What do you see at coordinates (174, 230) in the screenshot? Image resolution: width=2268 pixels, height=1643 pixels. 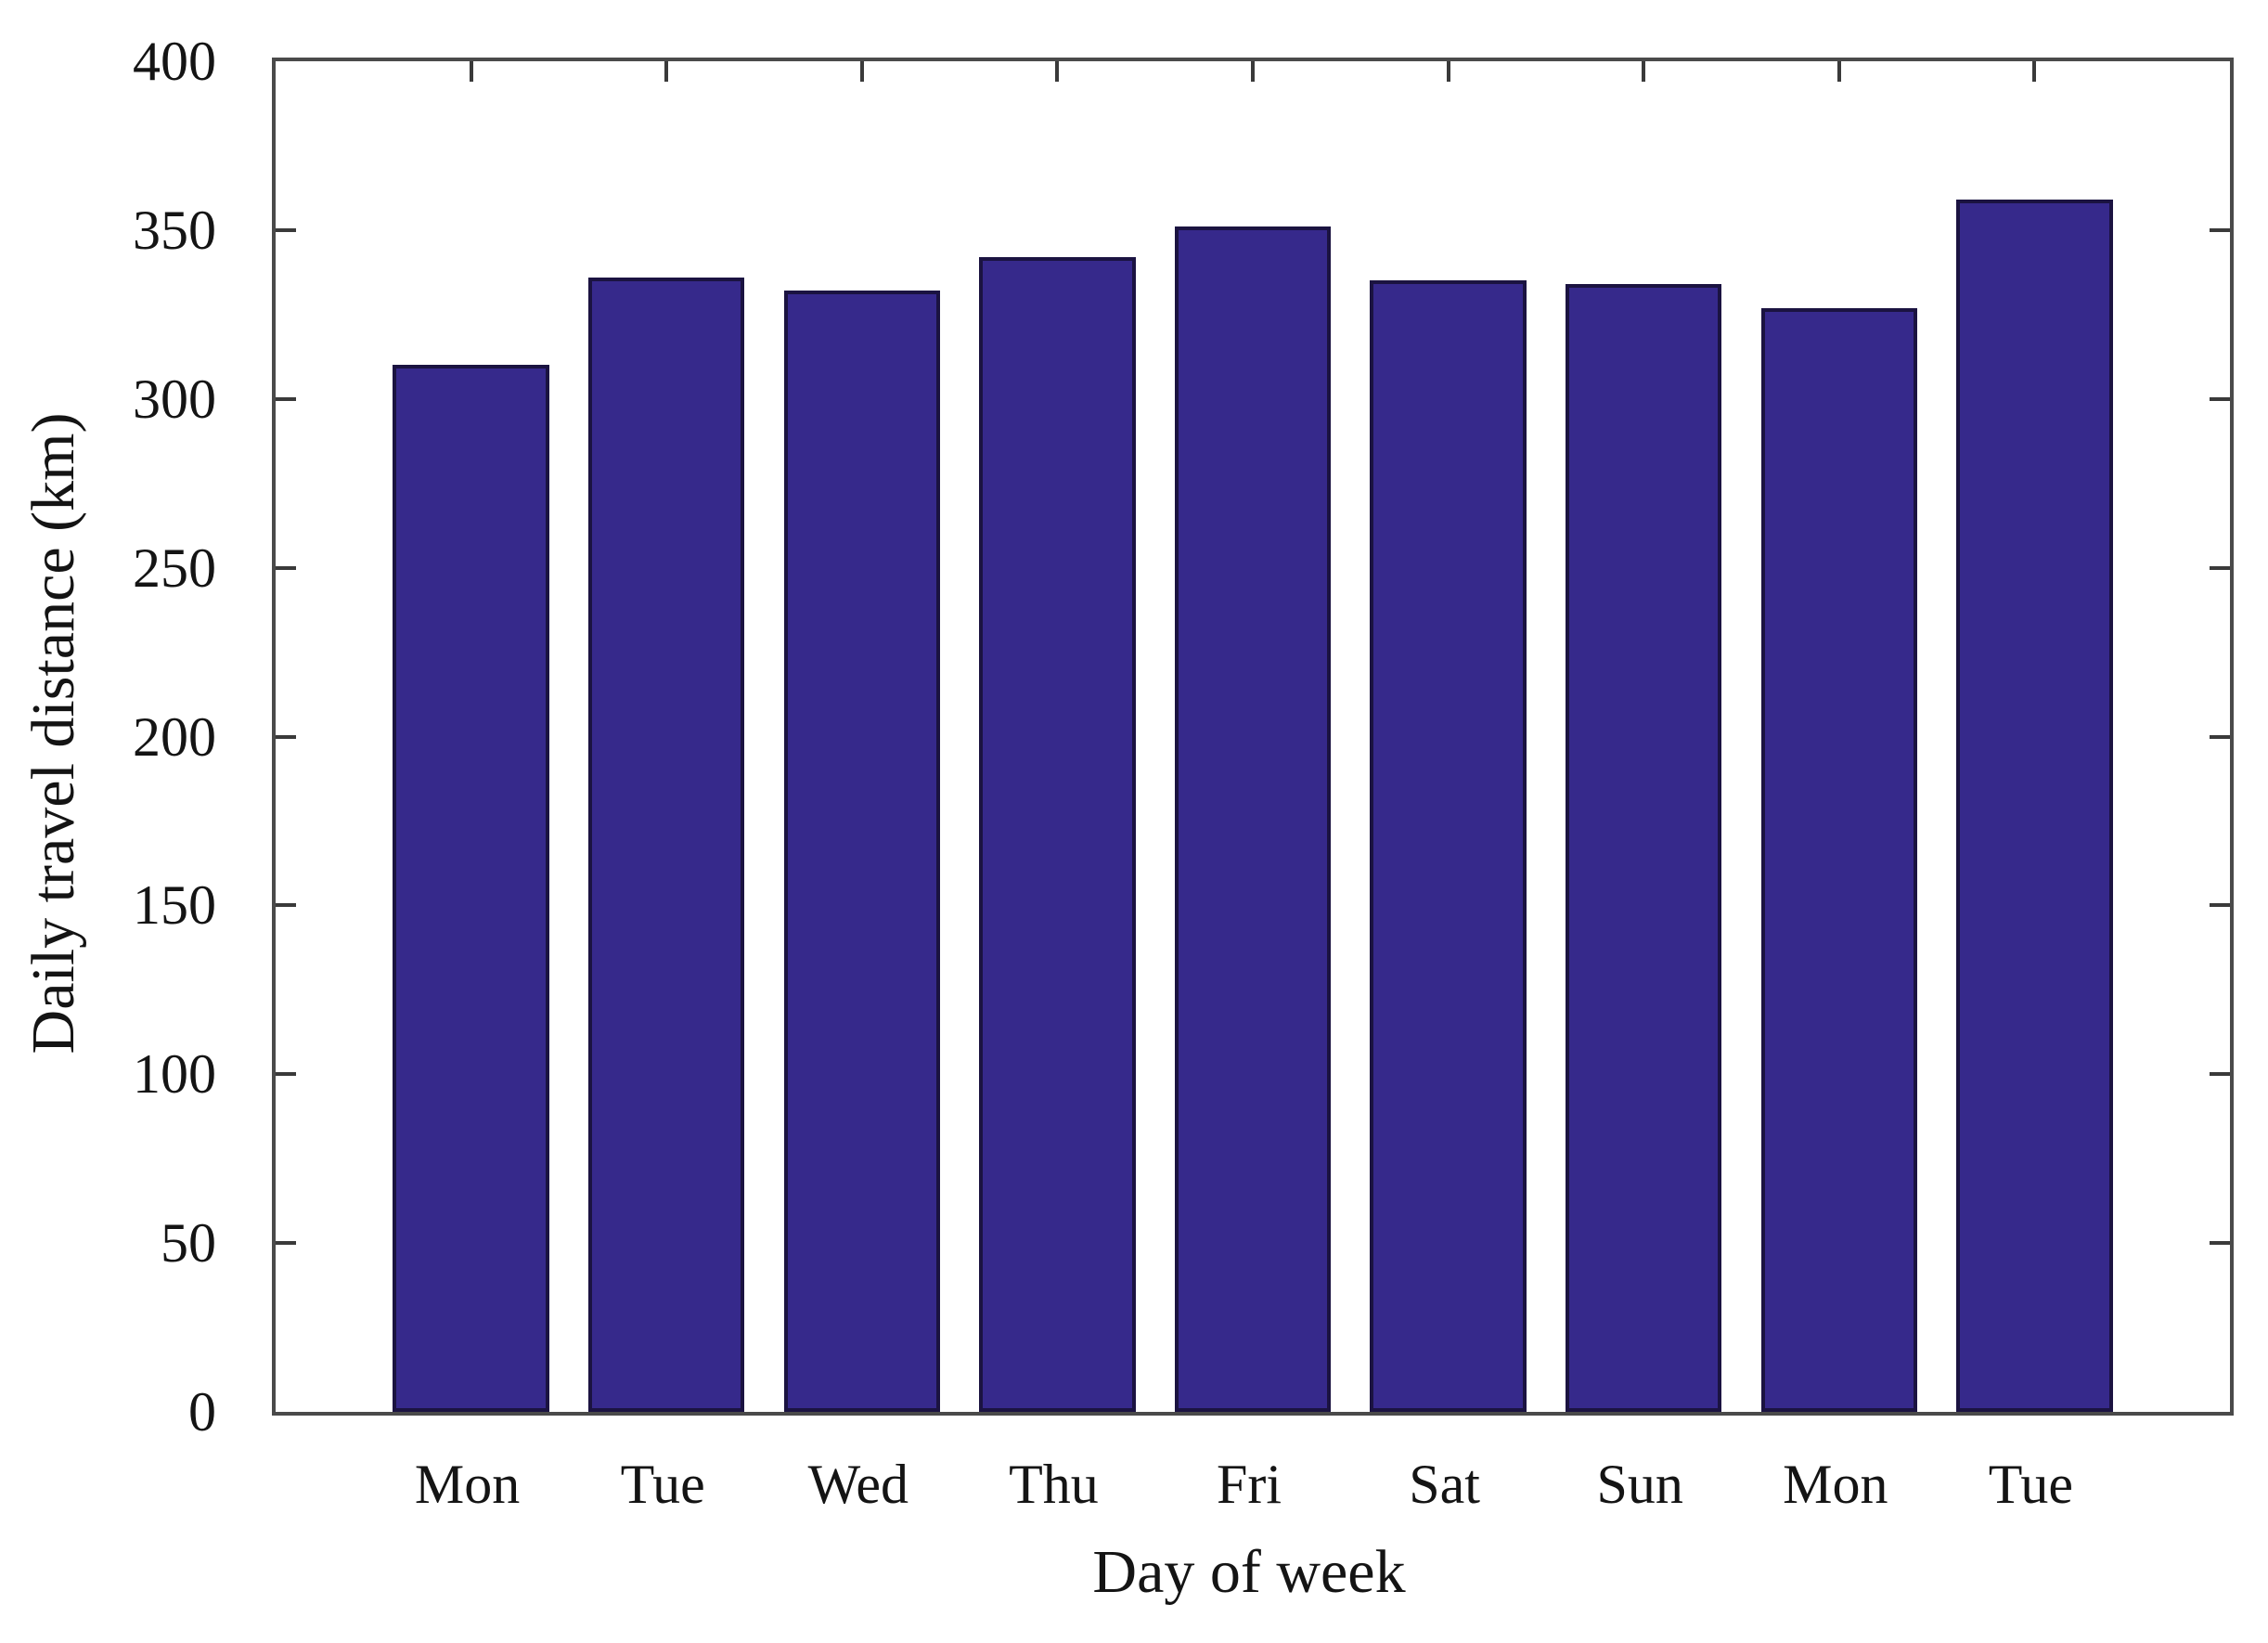 I see `y-tick-label-7: 350` at bounding box center [174, 230].